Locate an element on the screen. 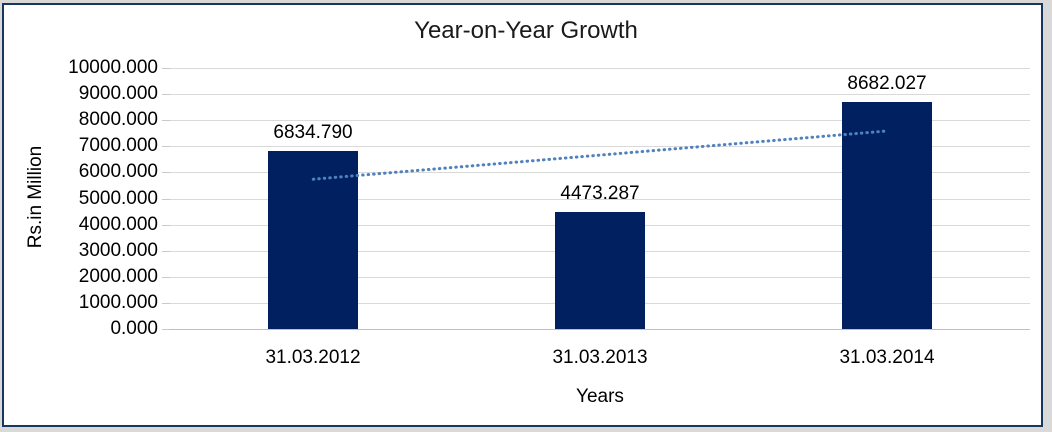  y-tick-label: 8000.000 is located at coordinates (118, 119).